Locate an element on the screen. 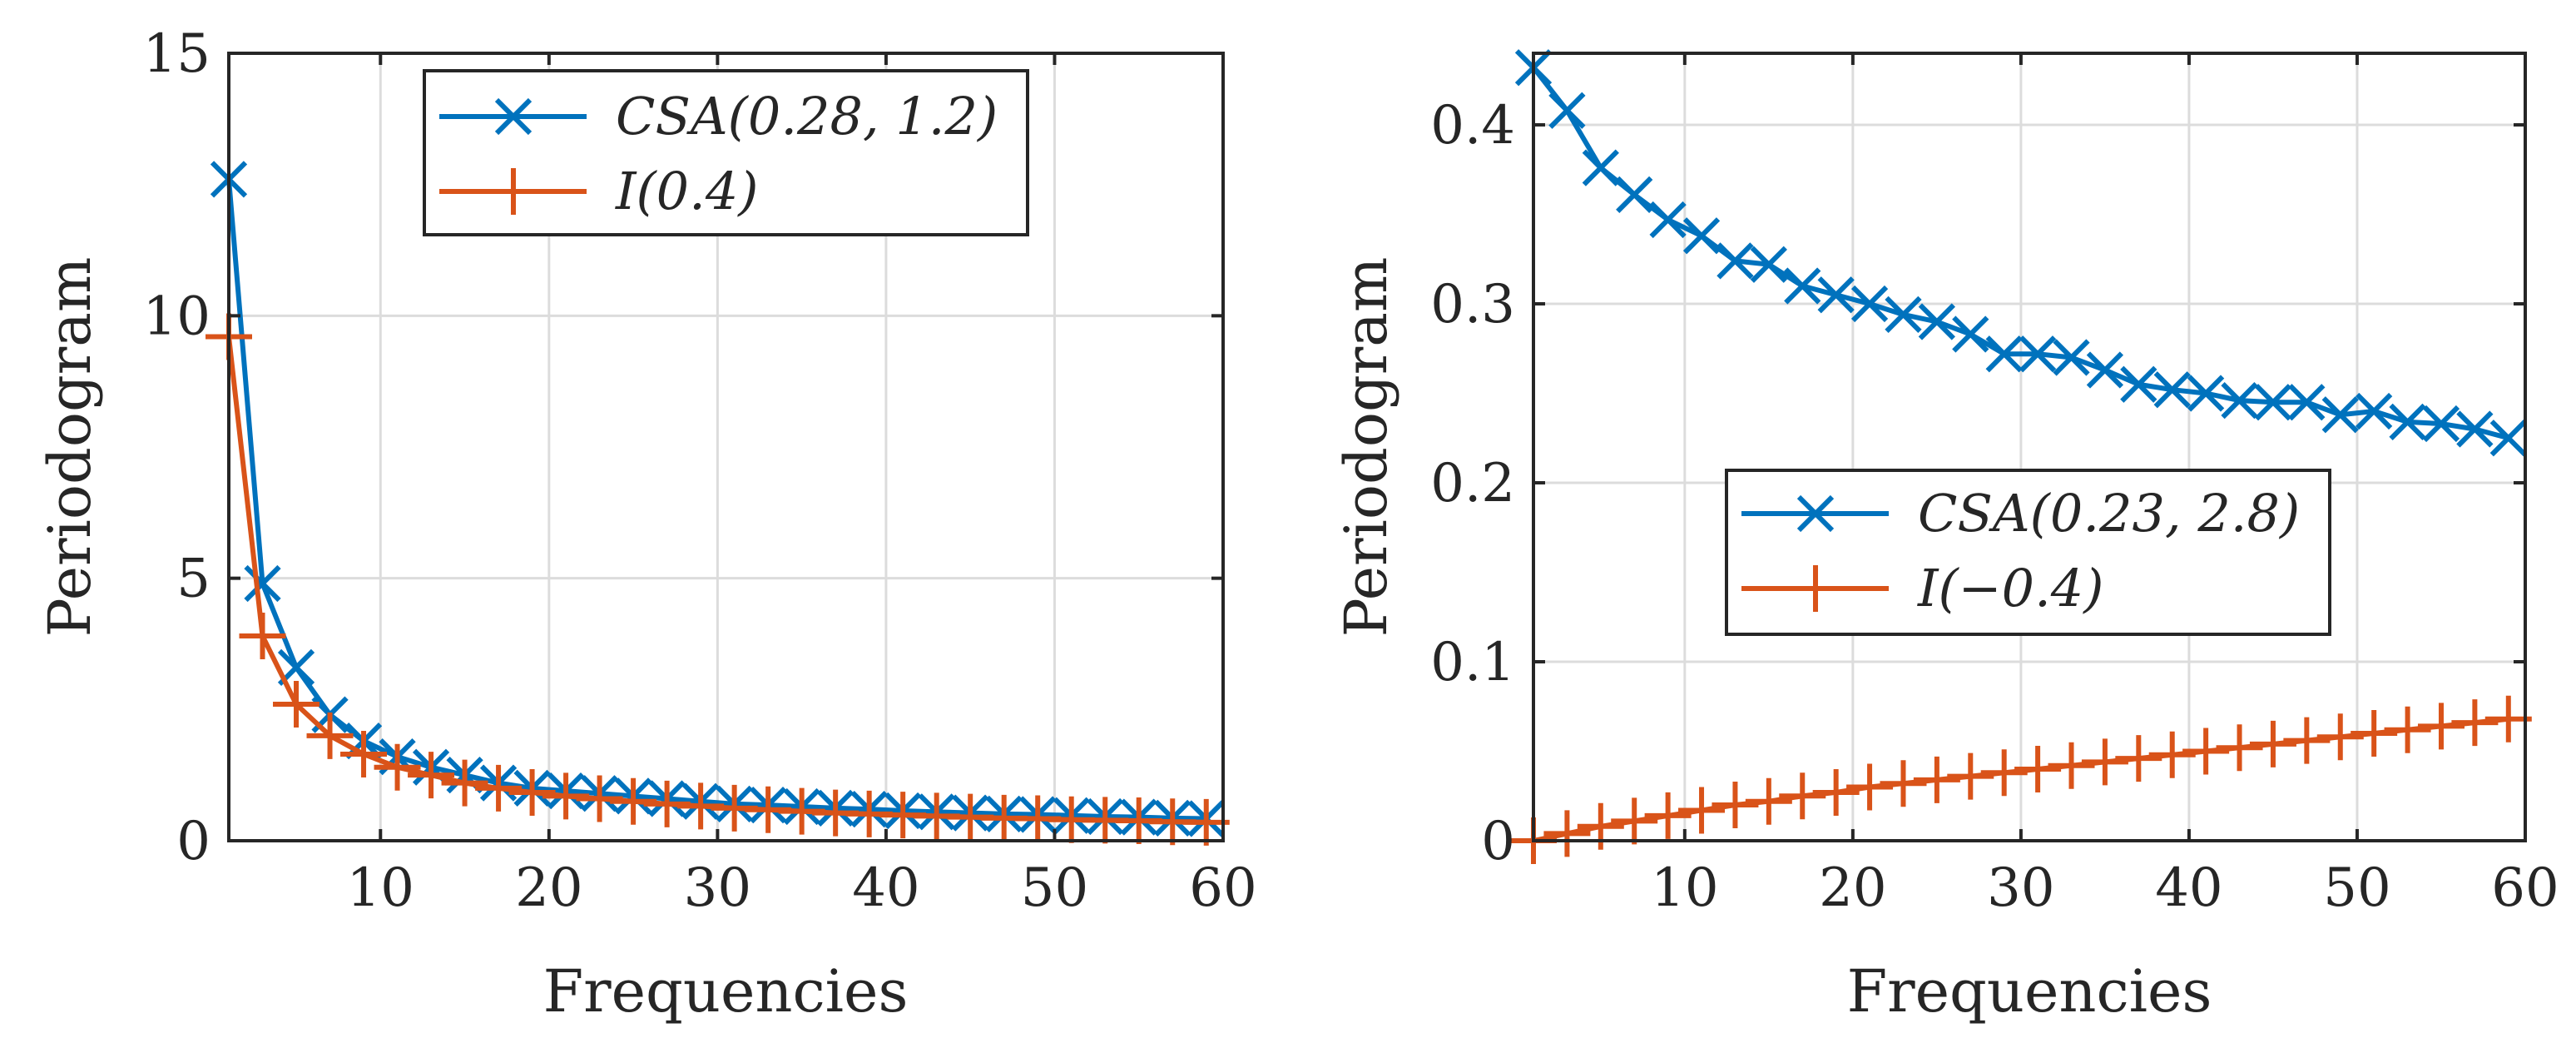 The image size is (2576, 1048). left-legend-box is located at coordinates (726, 152).